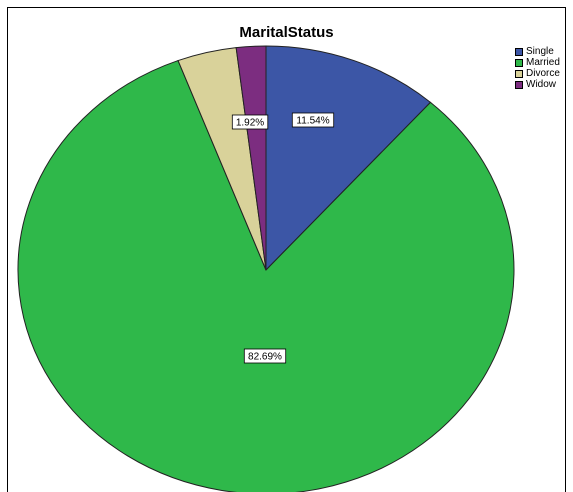 The width and height of the screenshot is (573, 492). I want to click on legend-label: Widow, so click(541, 84).